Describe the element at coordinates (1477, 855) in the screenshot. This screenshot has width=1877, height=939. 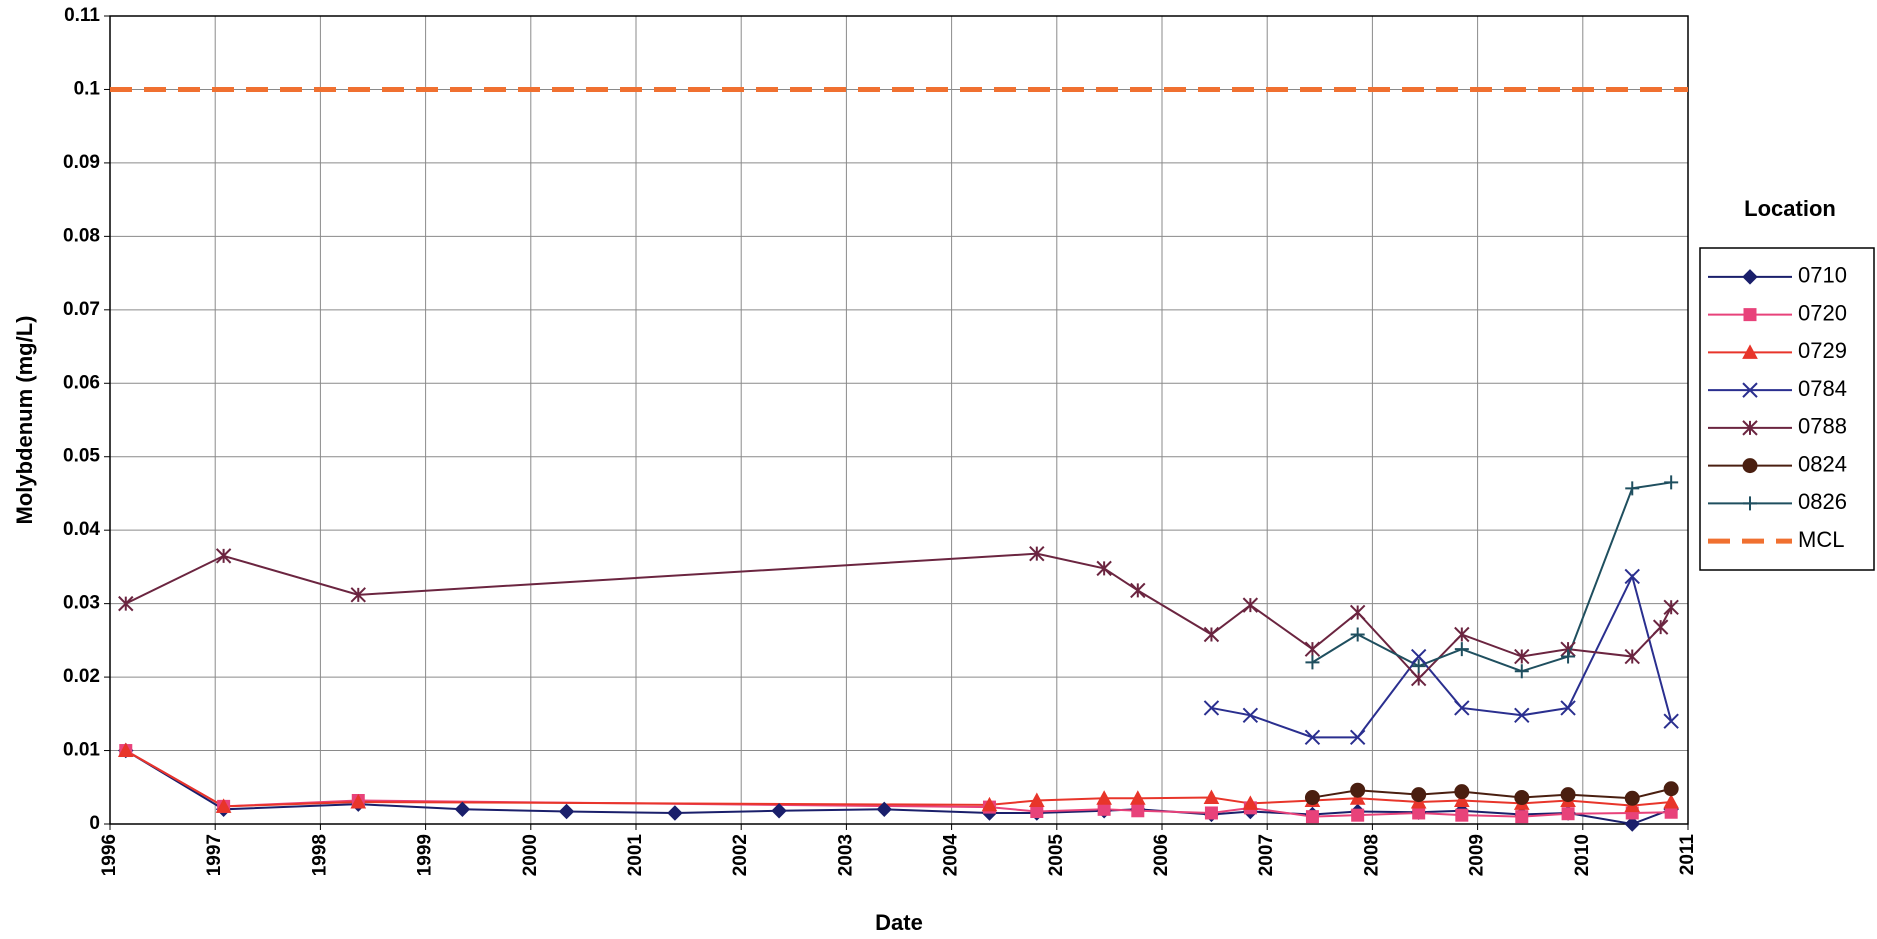
I see `x-tick-label: 2009` at that location.